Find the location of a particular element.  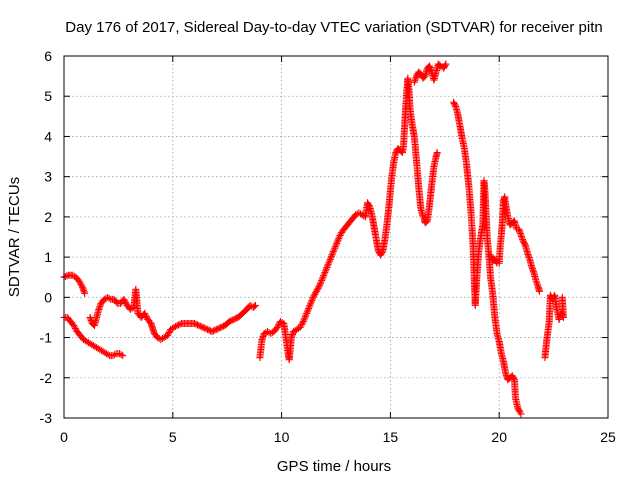

y-tick-label: 1 is located at coordinates (48, 257).